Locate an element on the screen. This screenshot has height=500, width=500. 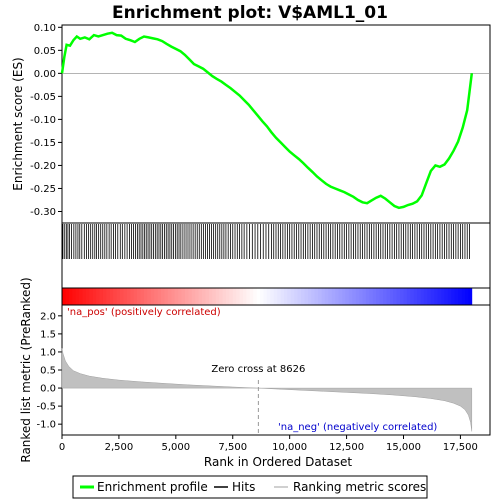
legend-frame is located at coordinates (250, 487).